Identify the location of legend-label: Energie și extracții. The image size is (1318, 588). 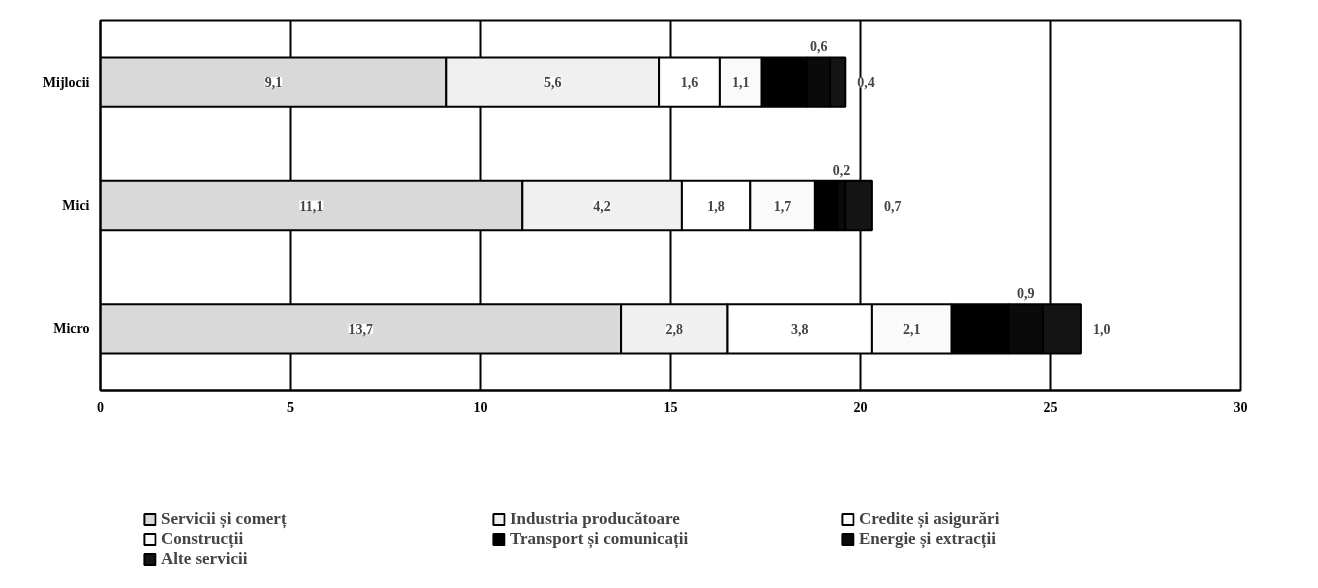
(928, 538).